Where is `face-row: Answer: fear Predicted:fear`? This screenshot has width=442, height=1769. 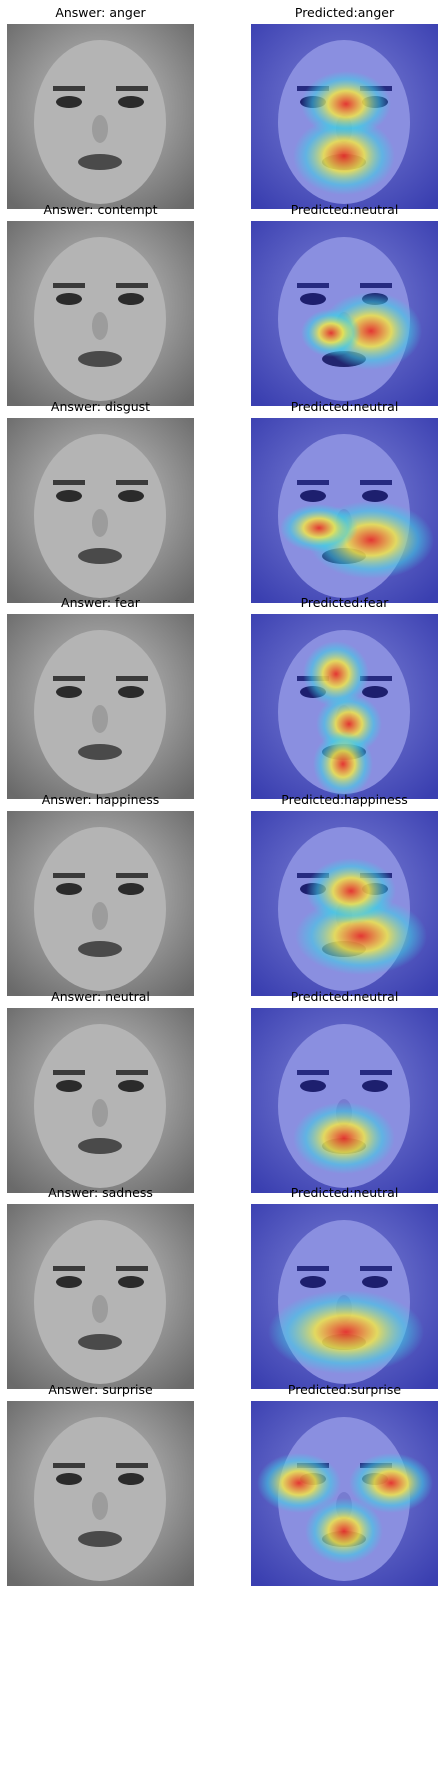
face-row: Answer: fear Predicted:fear is located at coordinates (221, 705).